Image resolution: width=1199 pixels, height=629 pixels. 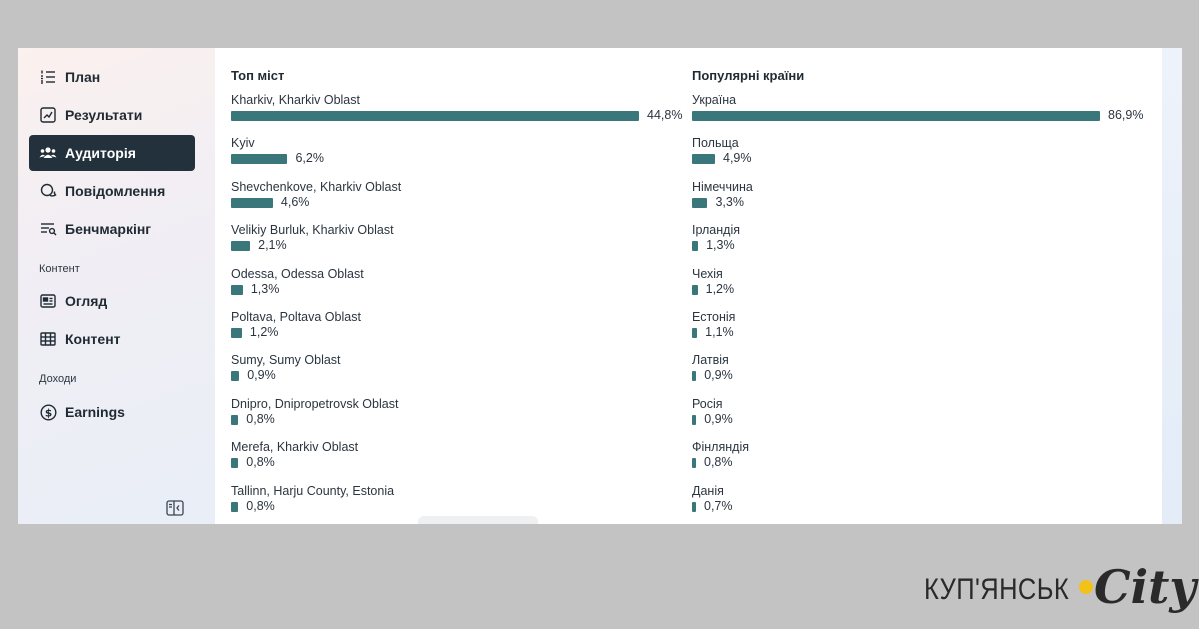 I want to click on sidebar-collapse-icon, so click(x=175, y=508).